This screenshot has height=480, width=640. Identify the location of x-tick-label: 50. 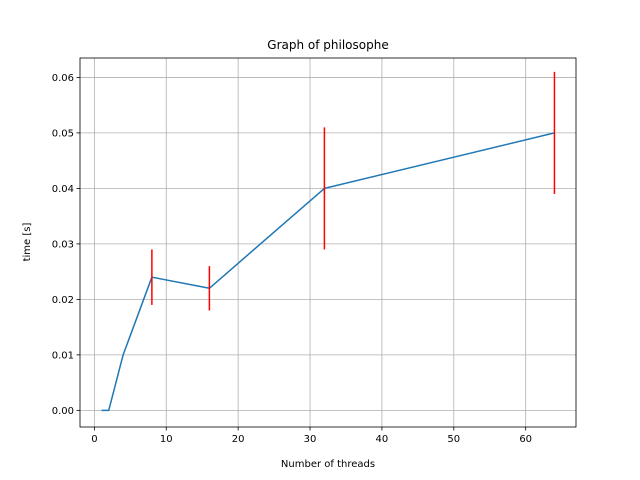
(453, 439).